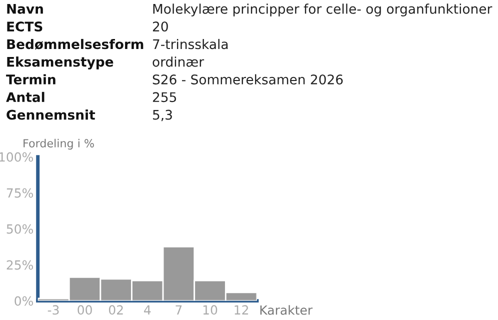 This screenshot has height=320, width=498. What do you see at coordinates (241, 309) in the screenshot?
I see `x-tick-label: 12` at bounding box center [241, 309].